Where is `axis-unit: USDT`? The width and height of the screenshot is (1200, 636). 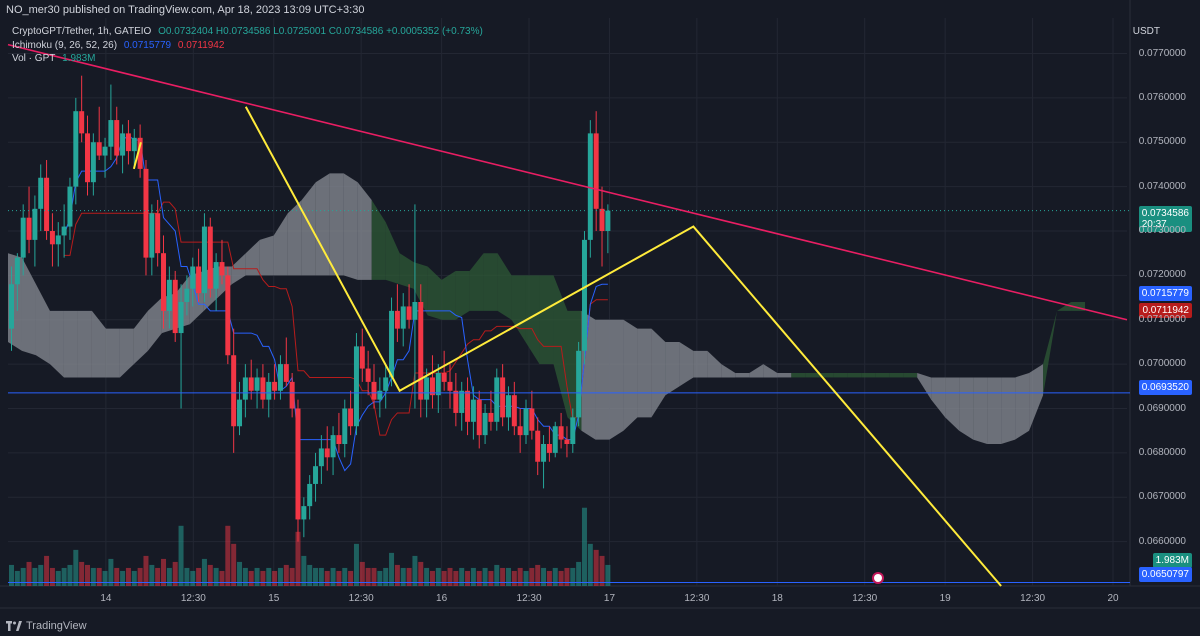 axis-unit: USDT is located at coordinates (1146, 31).